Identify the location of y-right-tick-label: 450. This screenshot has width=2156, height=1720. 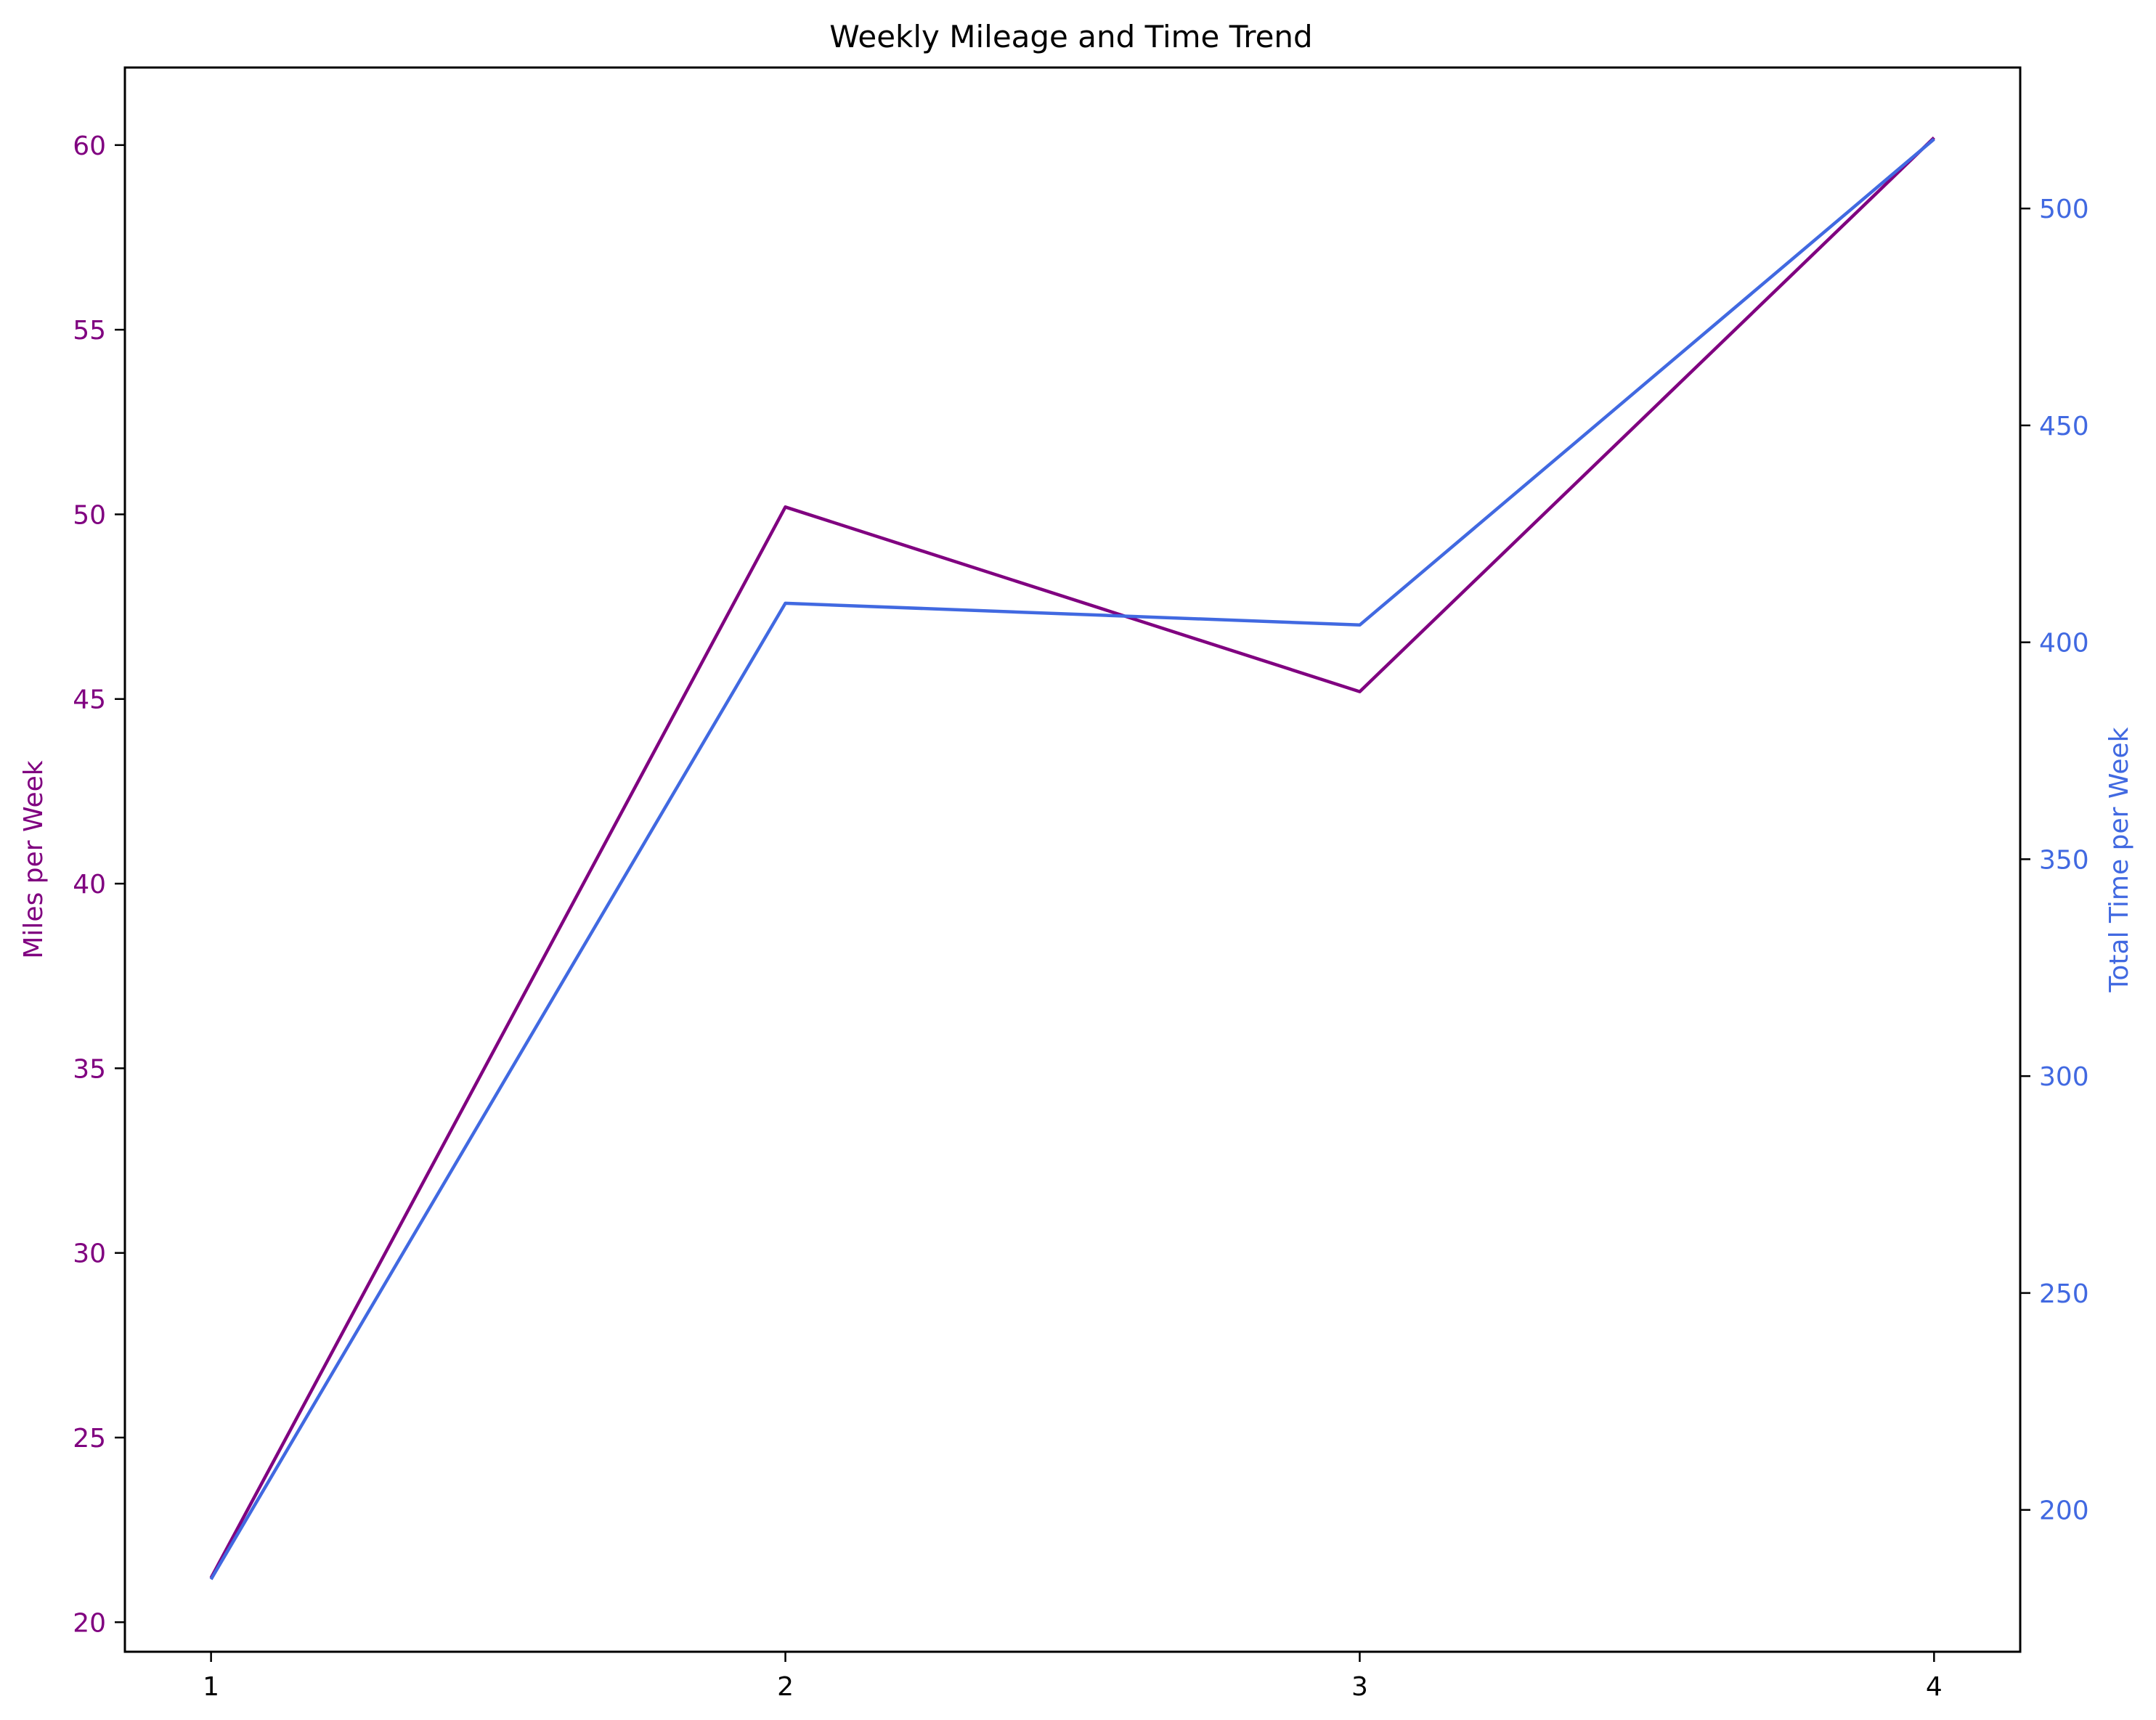
(2064, 426).